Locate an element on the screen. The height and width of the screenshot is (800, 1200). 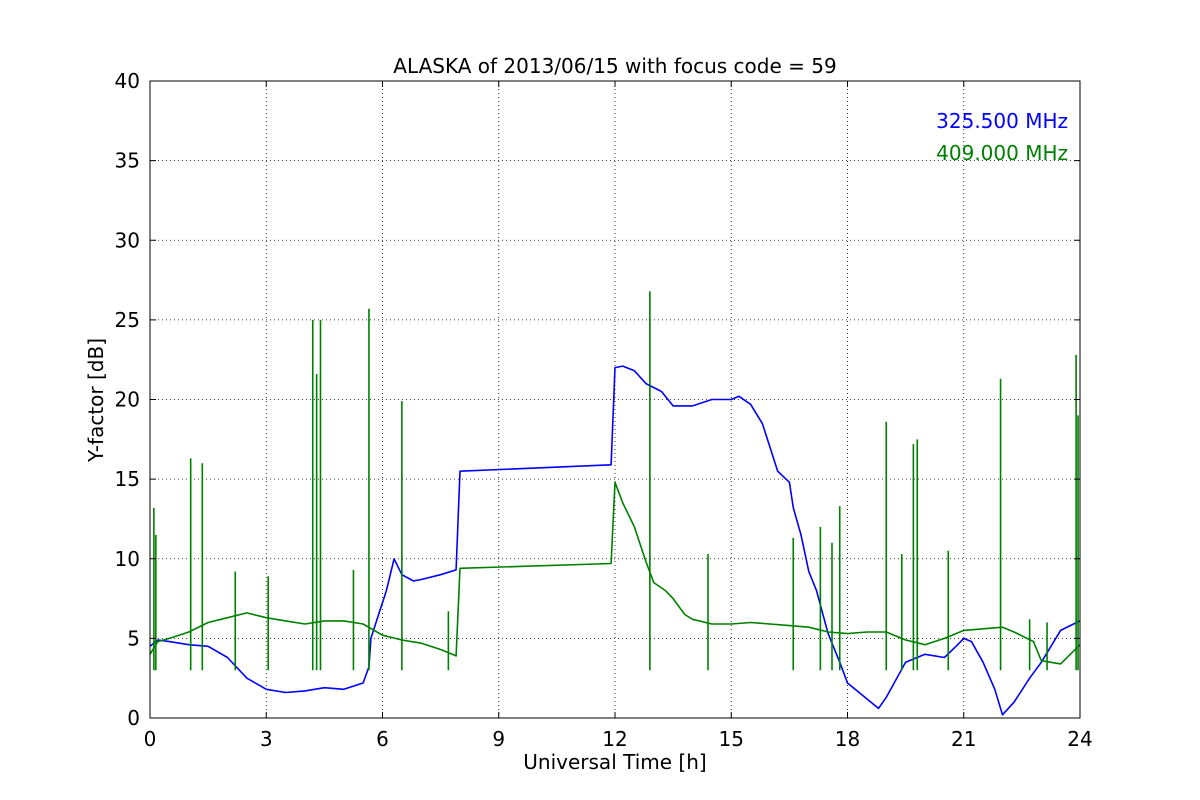
legend-entry: 409.000 MHz is located at coordinates (1002, 153).